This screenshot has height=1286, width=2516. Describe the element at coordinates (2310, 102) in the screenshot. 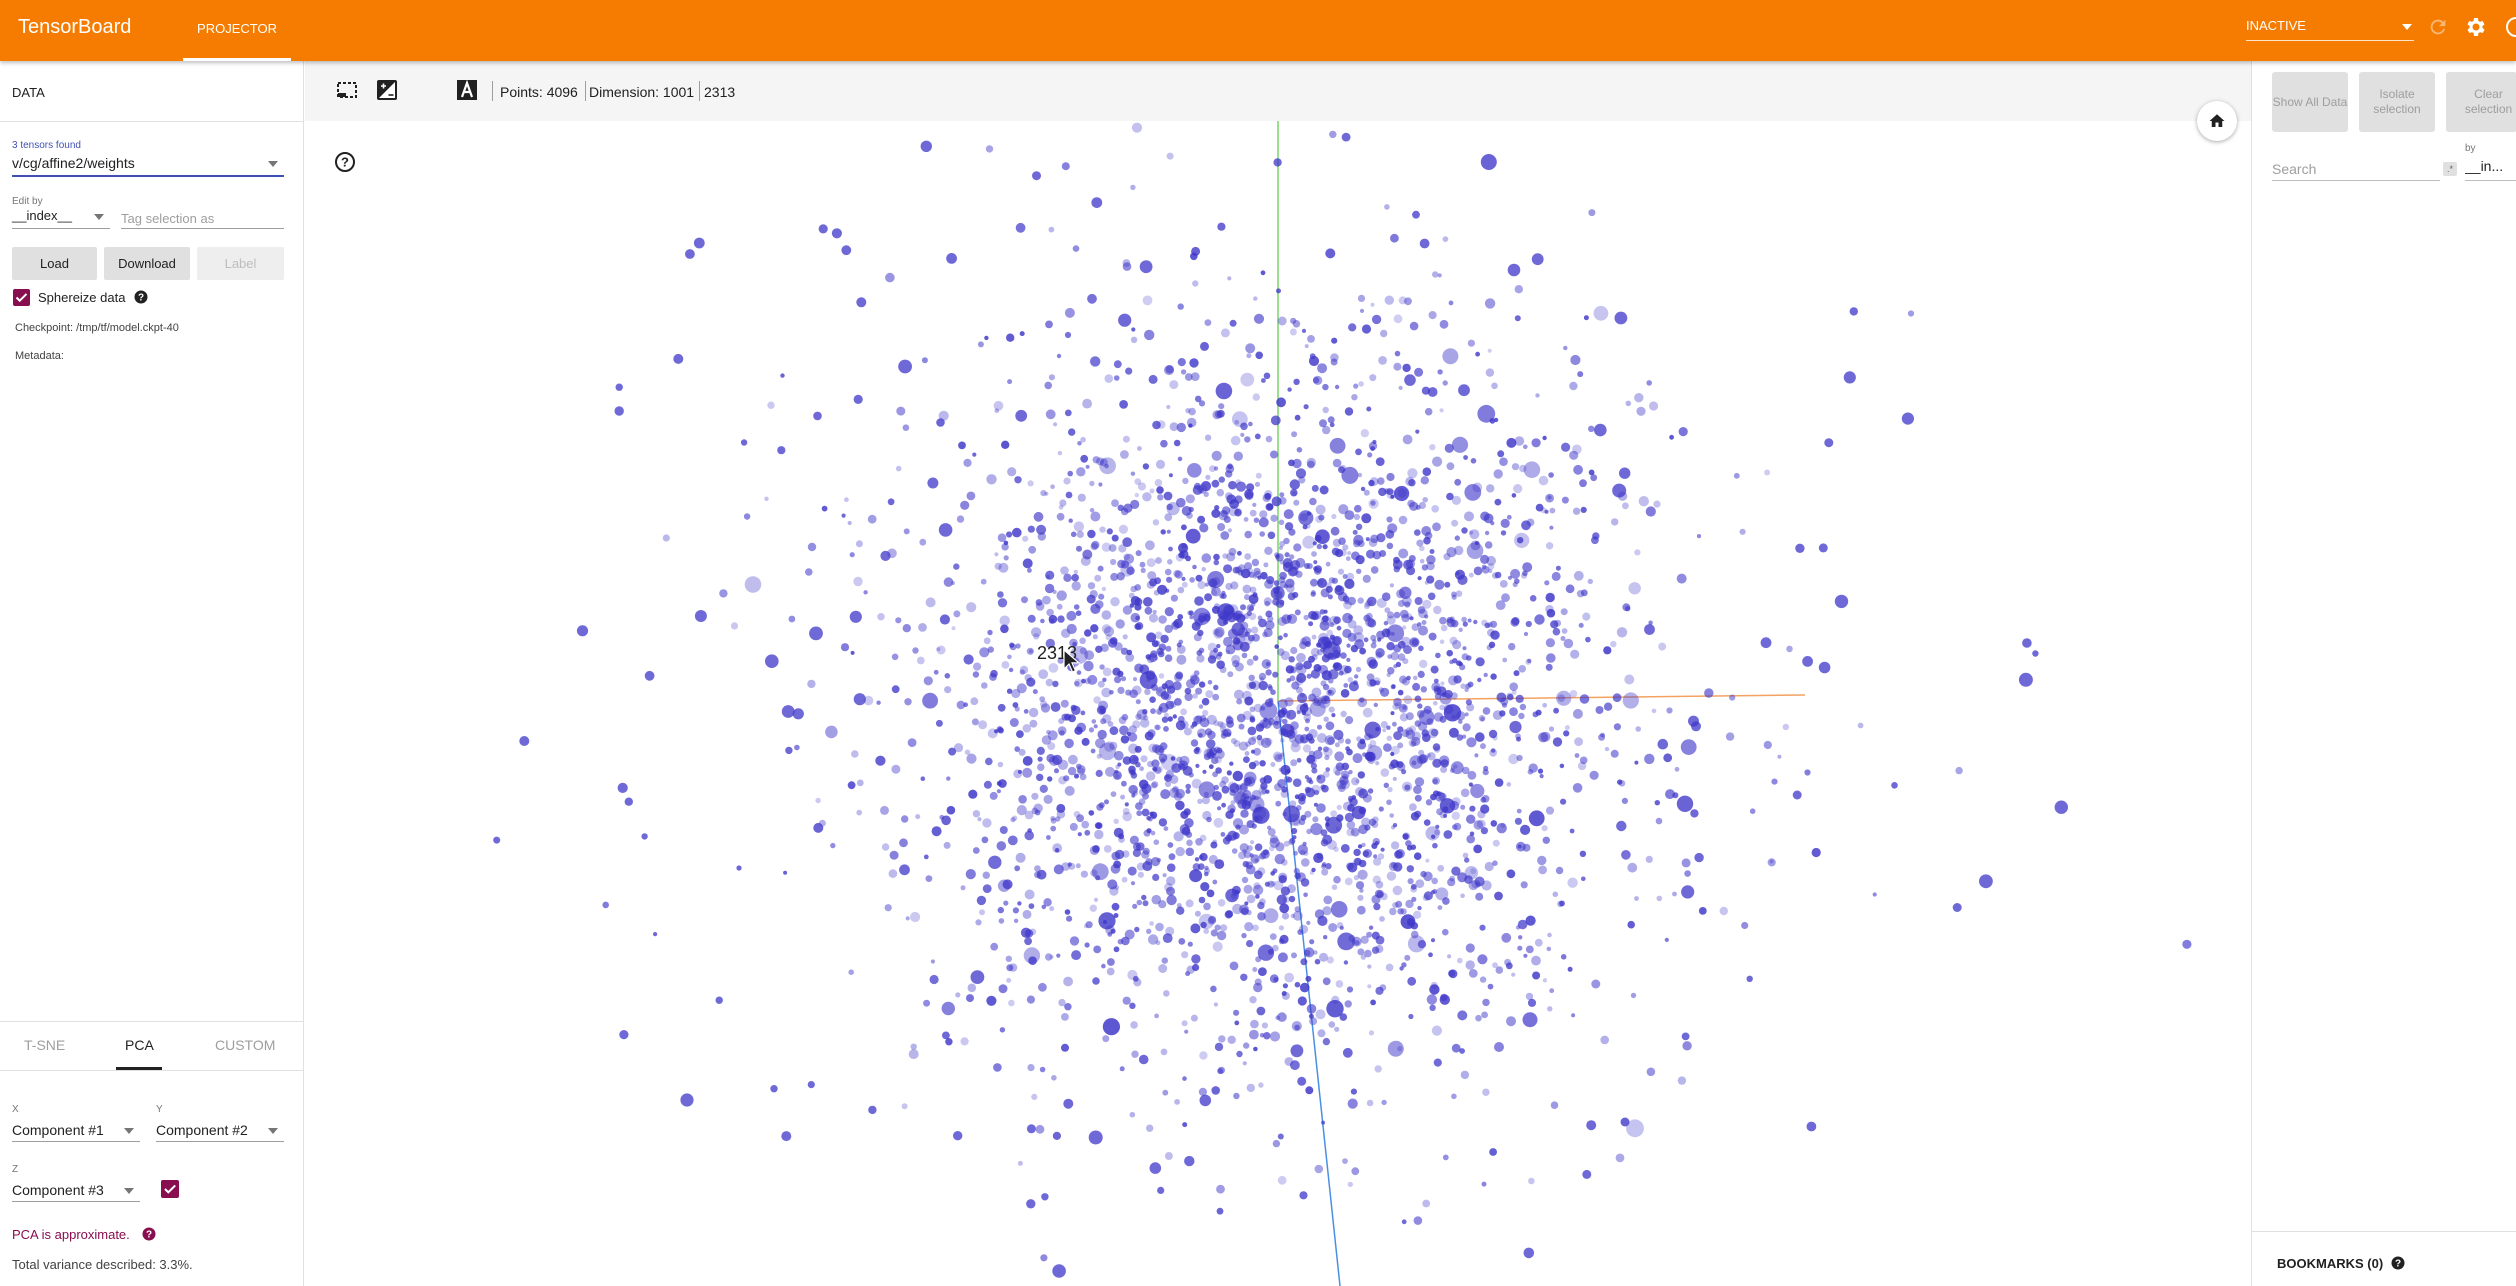

I see `show-all-data-button: Show All Data` at that location.